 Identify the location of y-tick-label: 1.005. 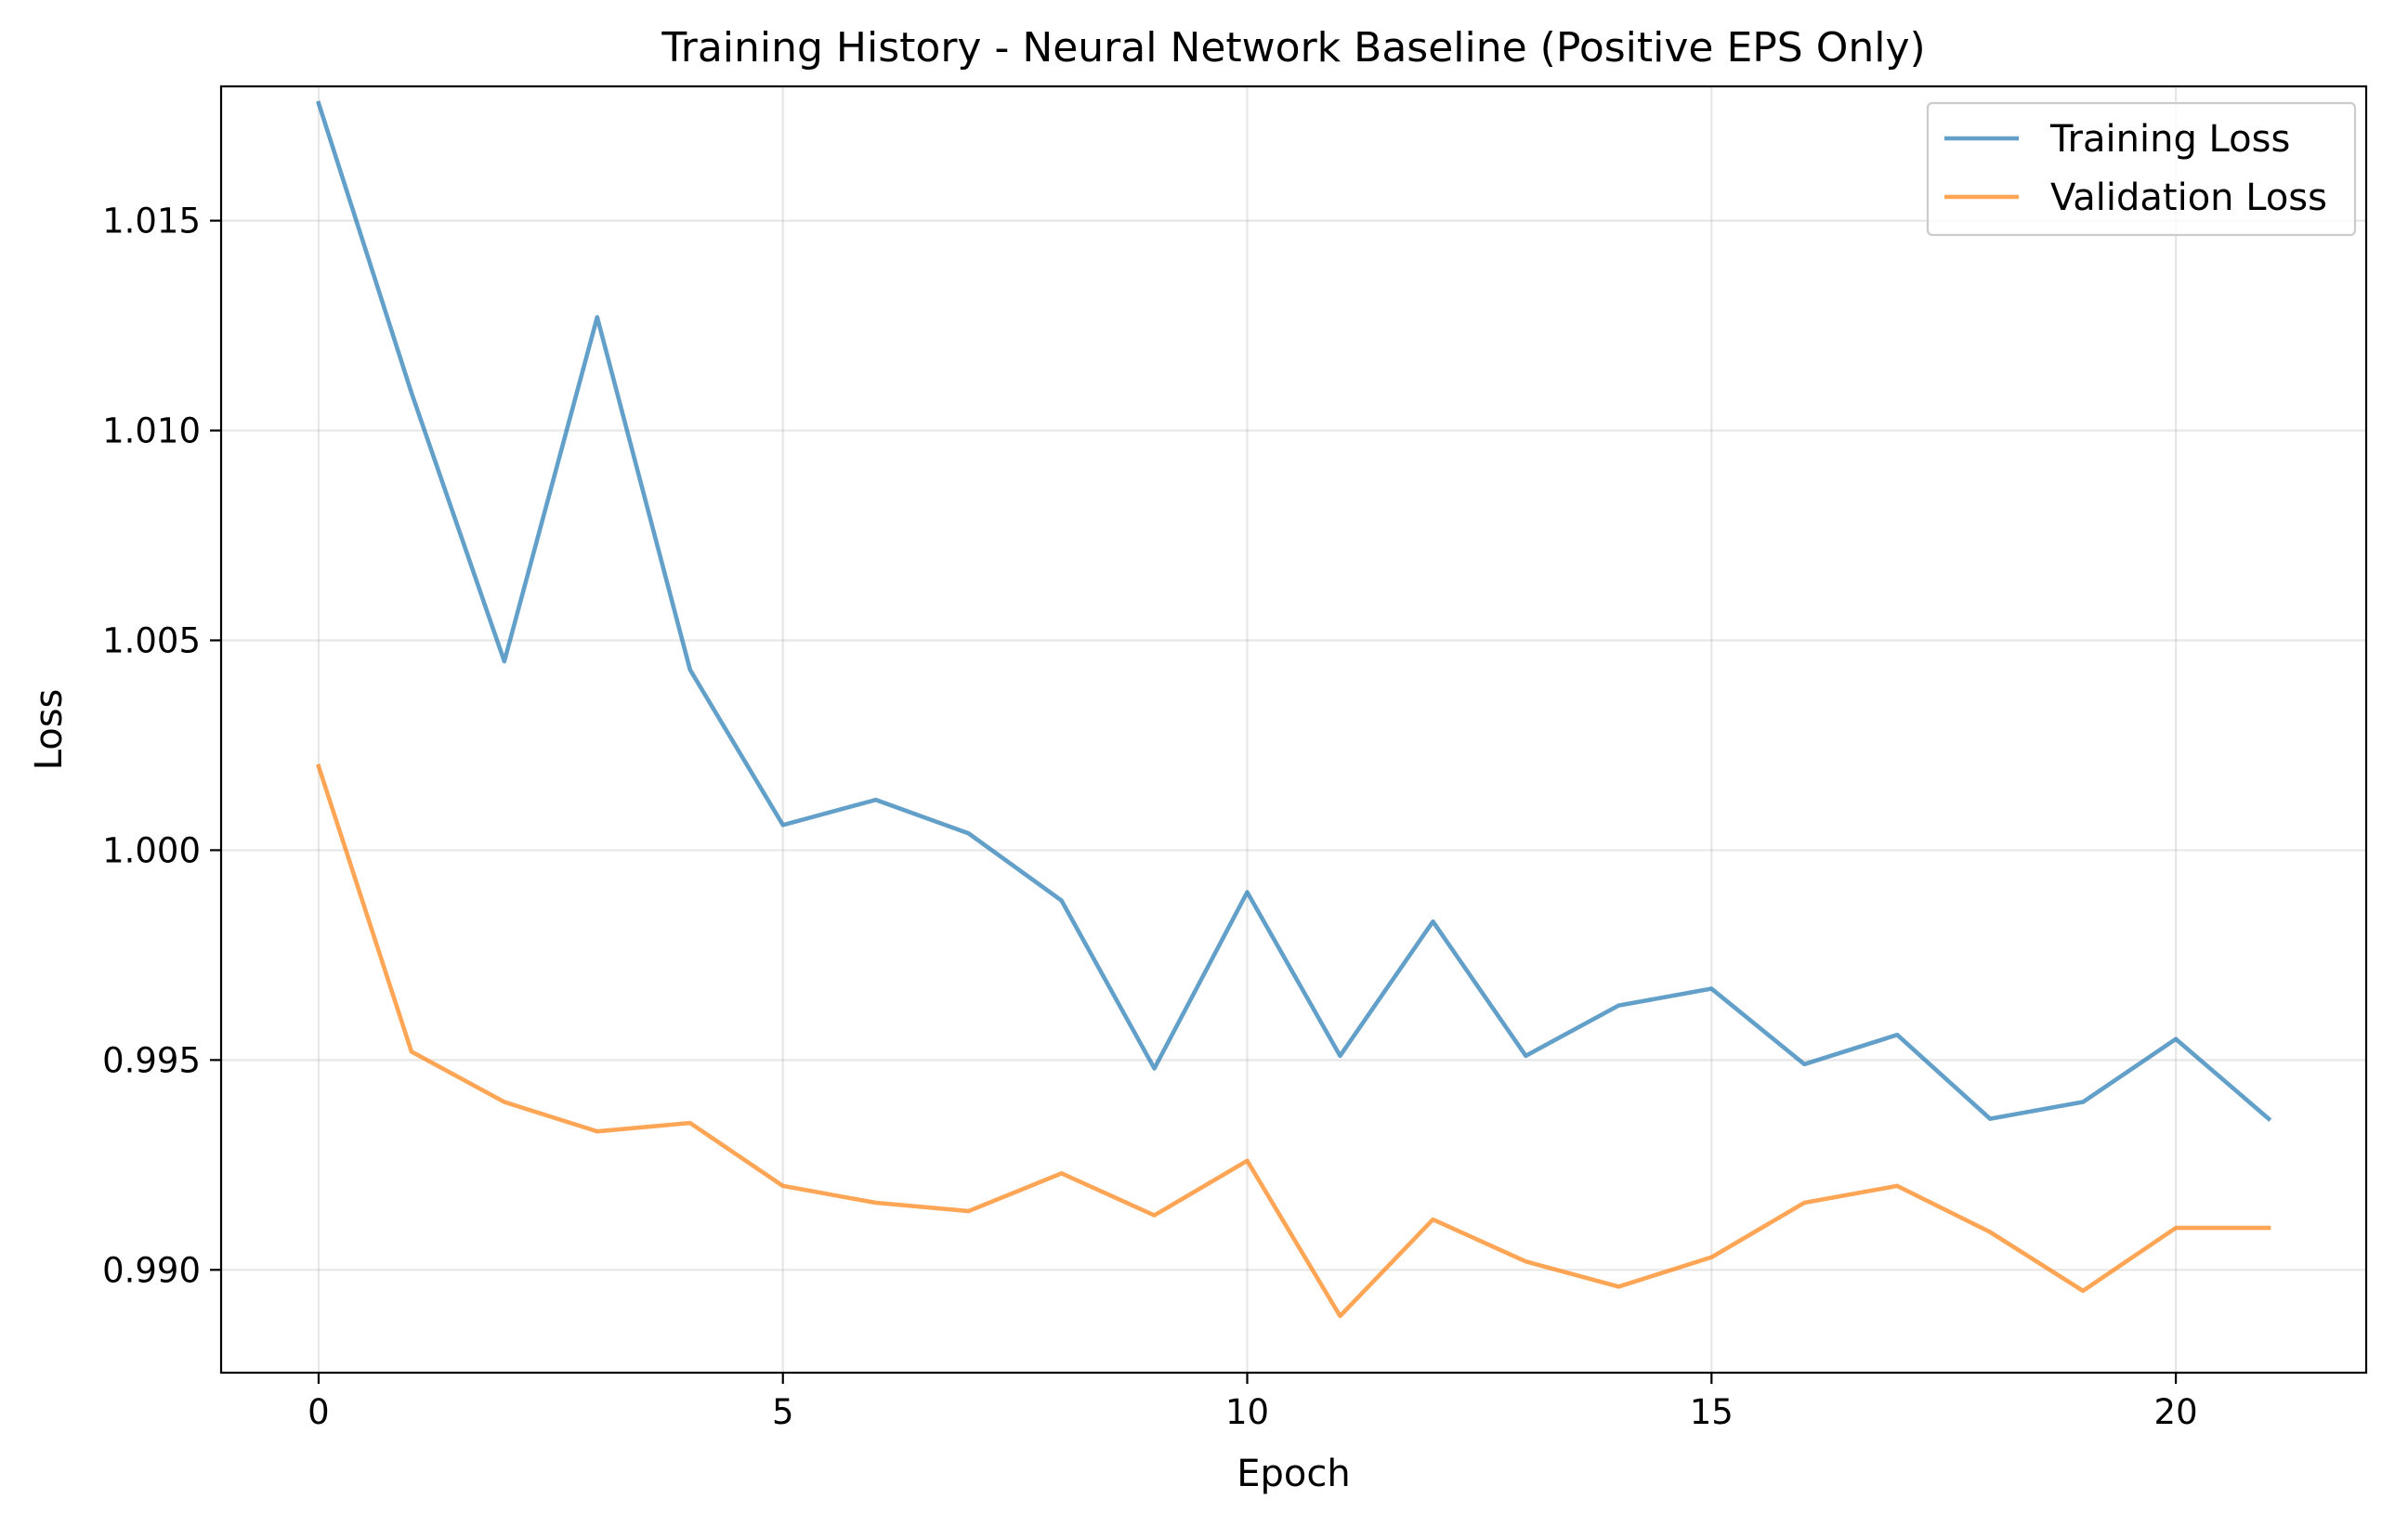
(151, 640).